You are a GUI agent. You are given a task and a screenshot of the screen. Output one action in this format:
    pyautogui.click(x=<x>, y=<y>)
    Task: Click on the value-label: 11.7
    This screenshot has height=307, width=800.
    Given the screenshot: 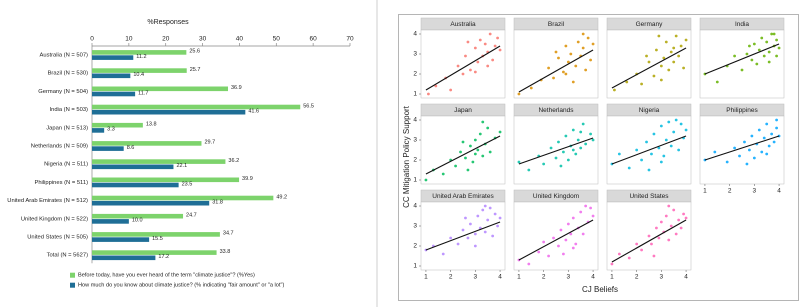 What is the action you would take?
    pyautogui.click(x=143, y=93)
    